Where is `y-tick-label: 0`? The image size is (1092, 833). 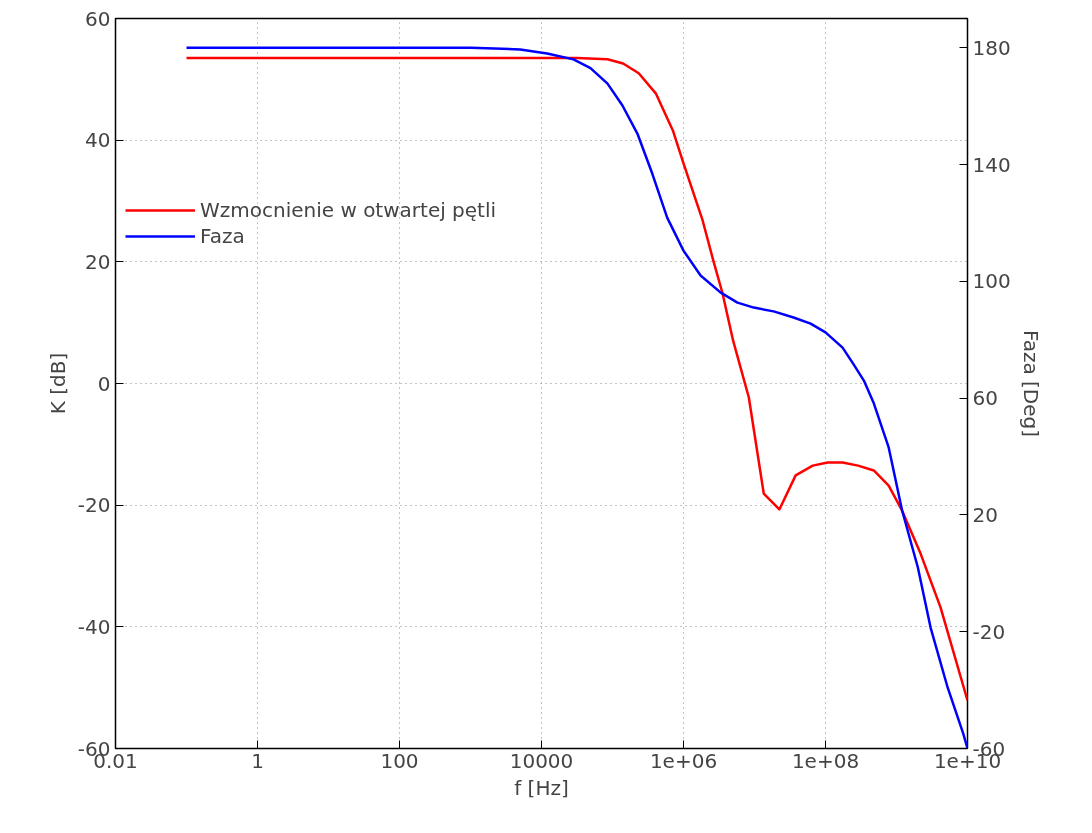
y-tick-label: 0 is located at coordinates (104, 383).